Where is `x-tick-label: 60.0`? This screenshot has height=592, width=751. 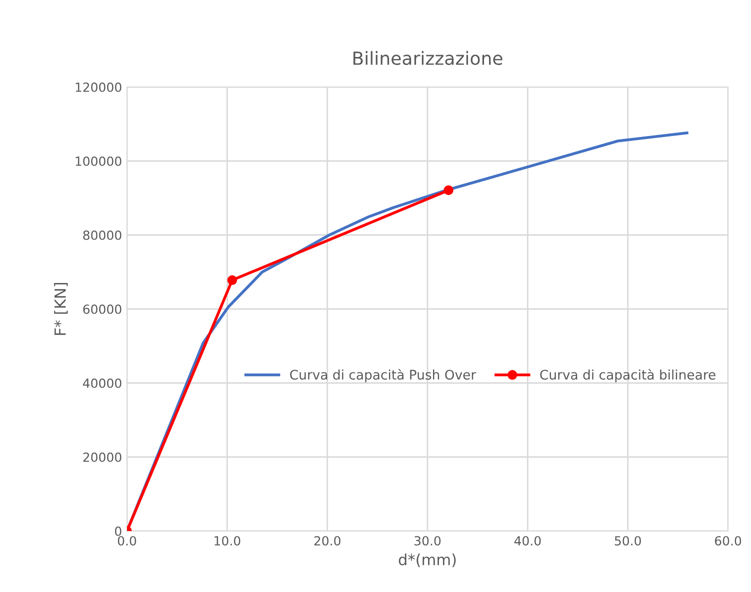 x-tick-label: 60.0 is located at coordinates (728, 541).